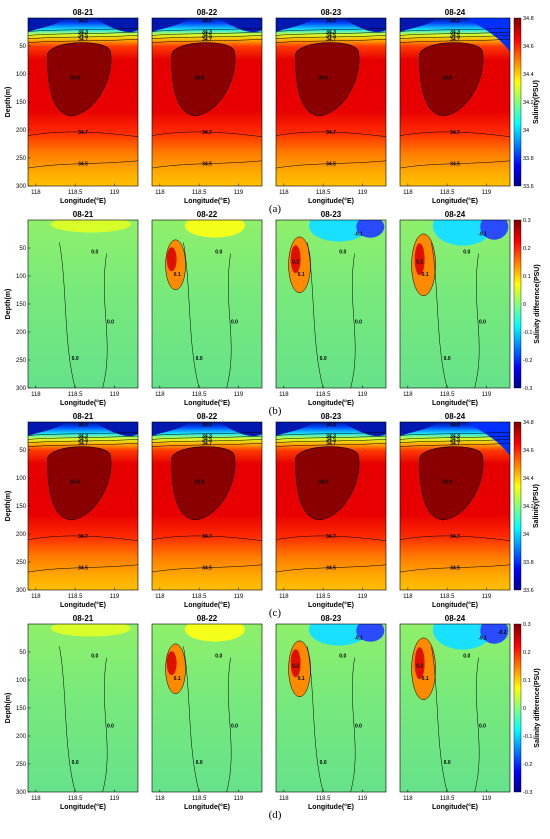 This screenshot has height=839, width=550. Describe the element at coordinates (537, 707) in the screenshot. I see `colorbar-label: Salinity difference(PSU)` at that location.